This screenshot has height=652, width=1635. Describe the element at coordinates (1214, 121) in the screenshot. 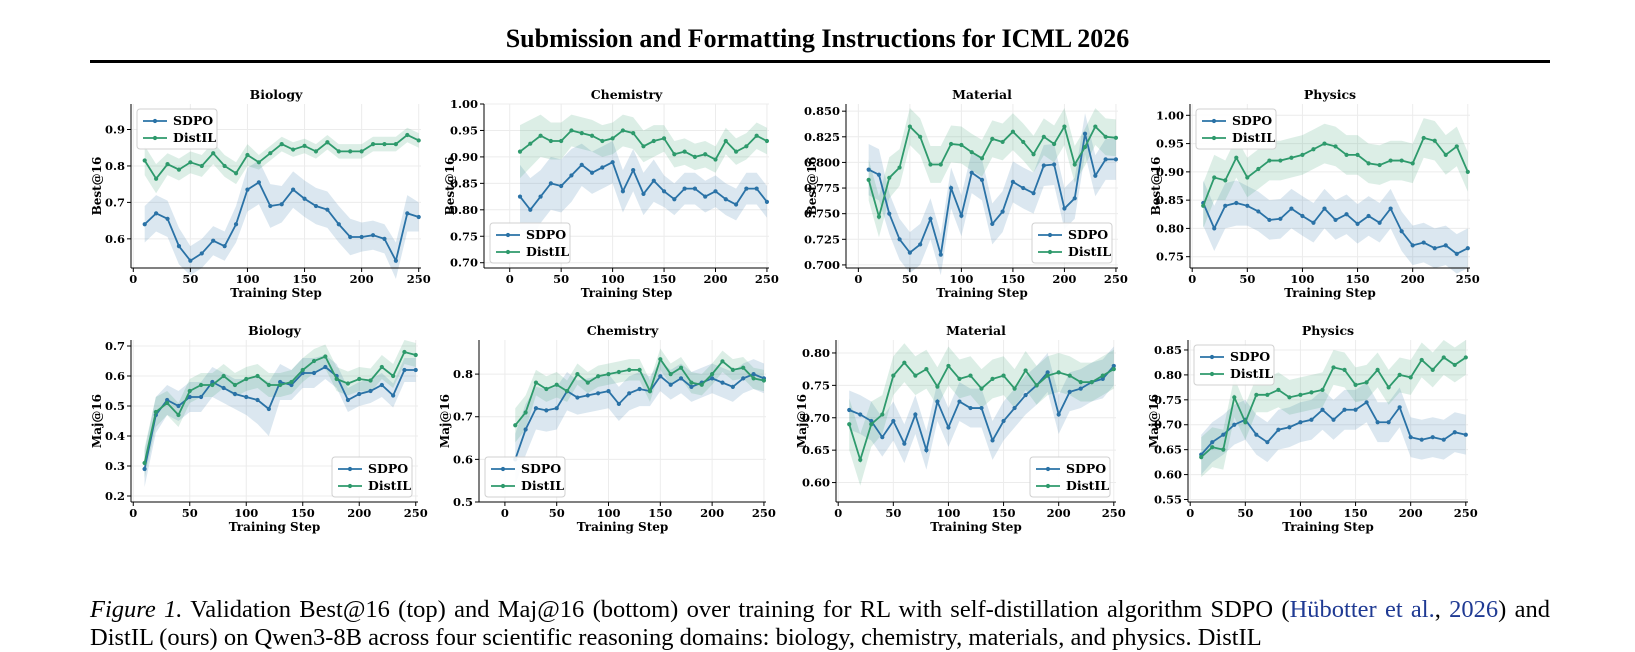

I see `legend-marker-sdpo` at that location.